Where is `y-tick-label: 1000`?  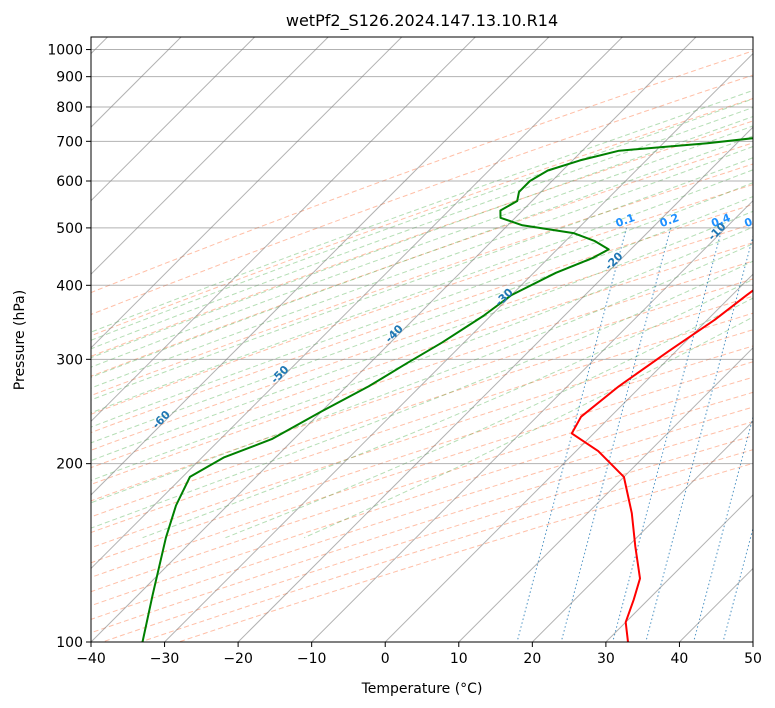 y-tick-label: 1000 is located at coordinates (65, 51).